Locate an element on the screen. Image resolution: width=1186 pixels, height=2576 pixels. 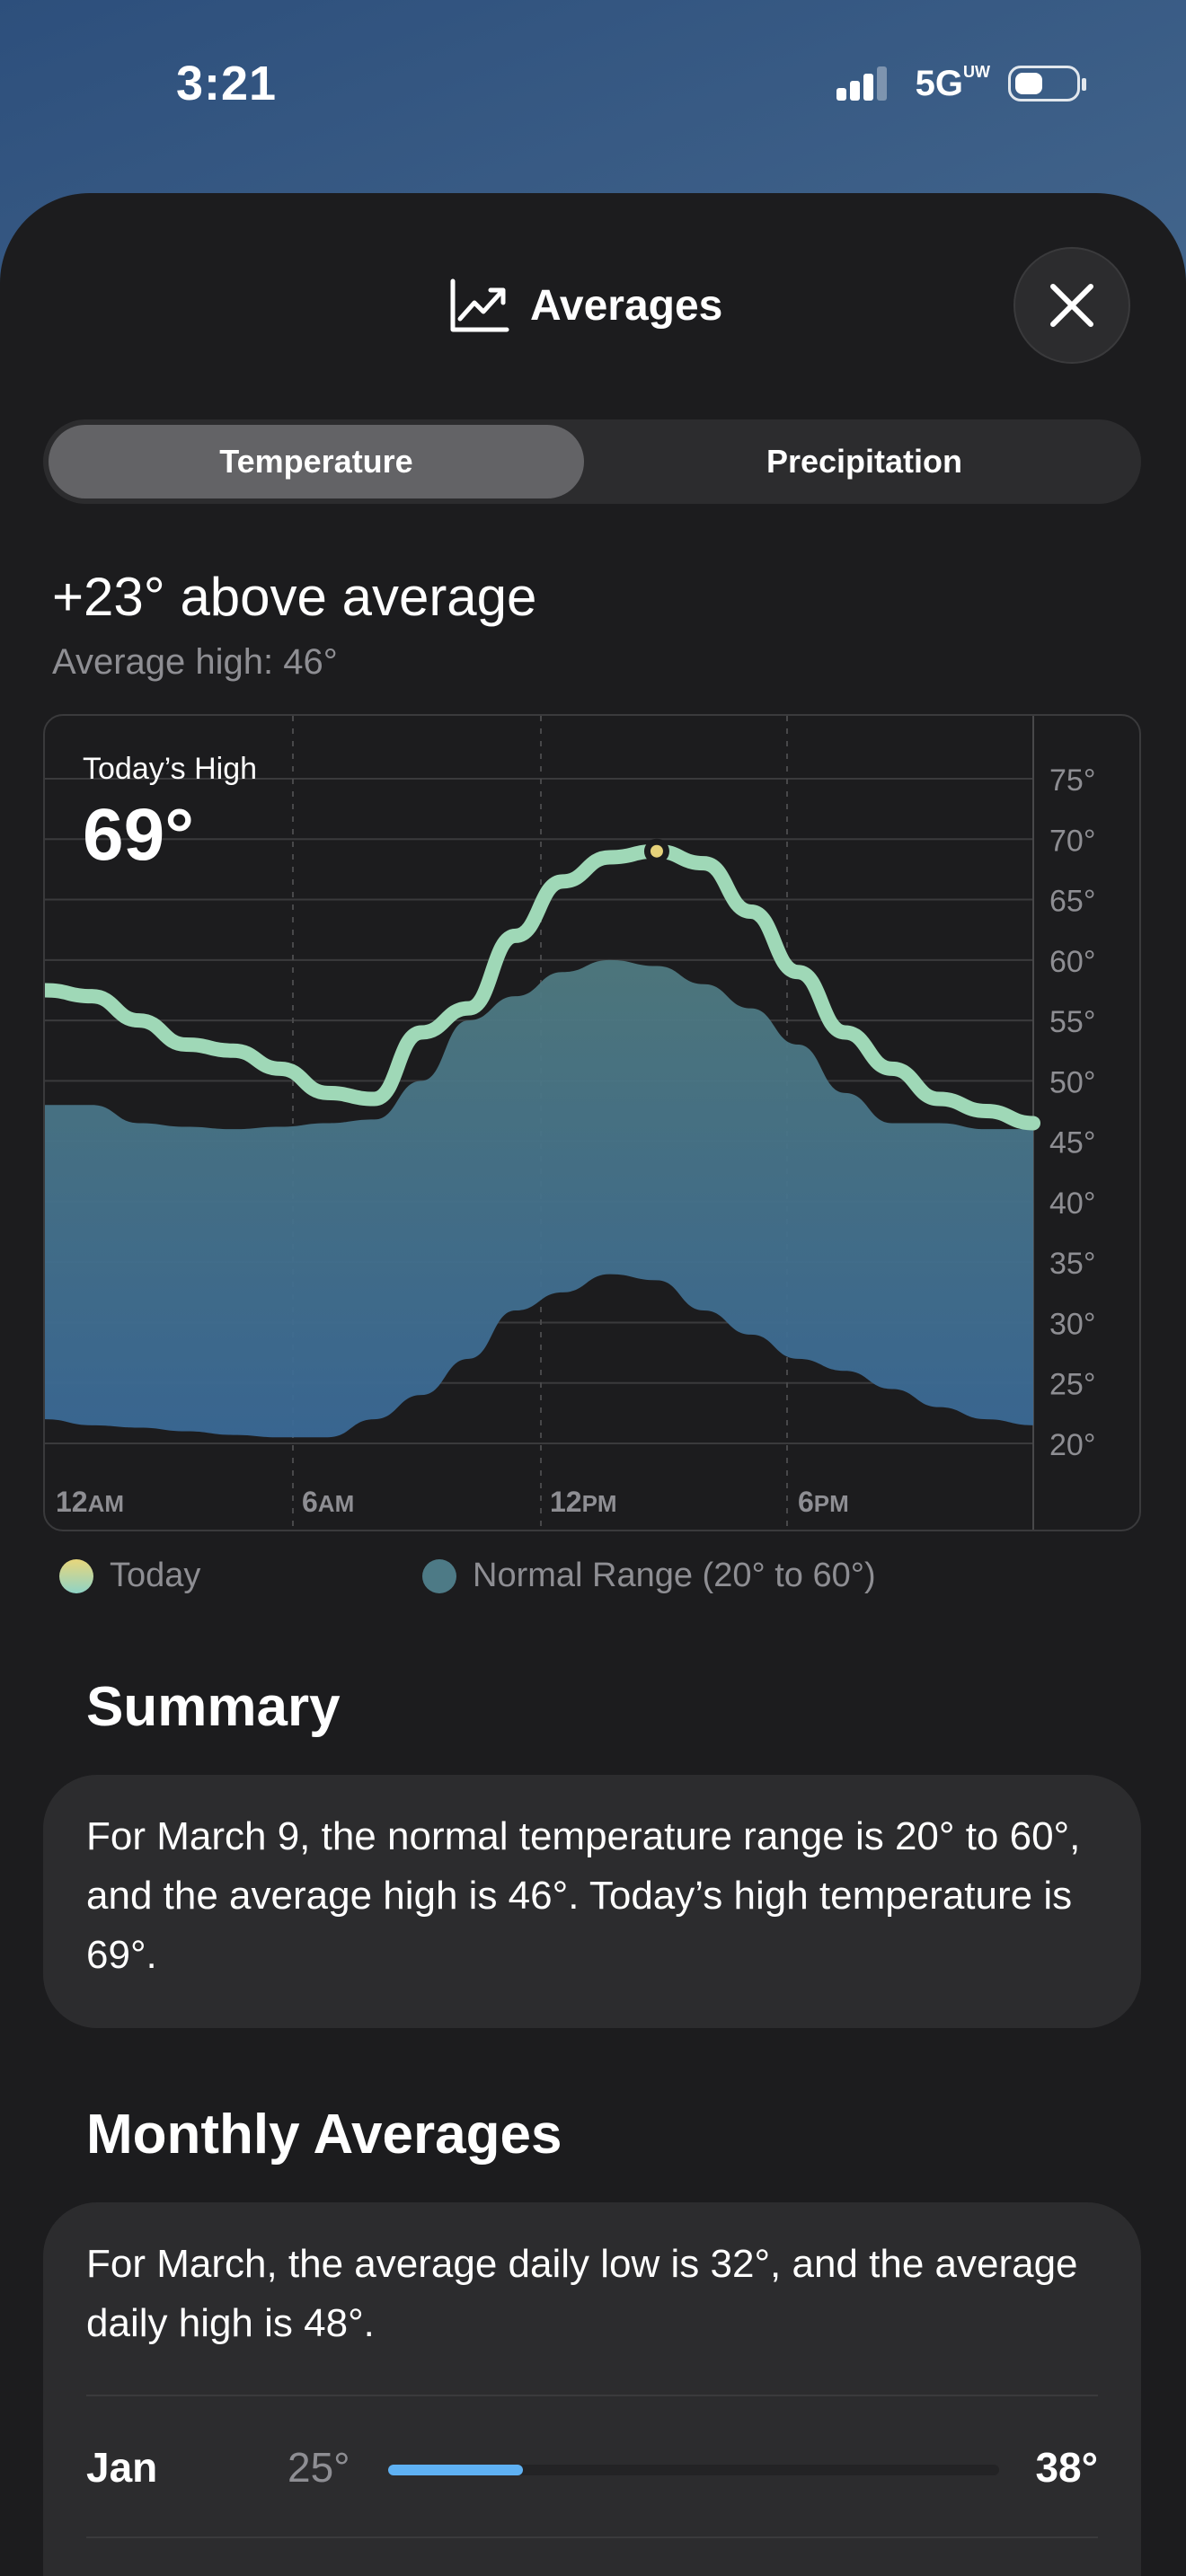
legend-today-label: Today is located at coordinates (155, 1575).